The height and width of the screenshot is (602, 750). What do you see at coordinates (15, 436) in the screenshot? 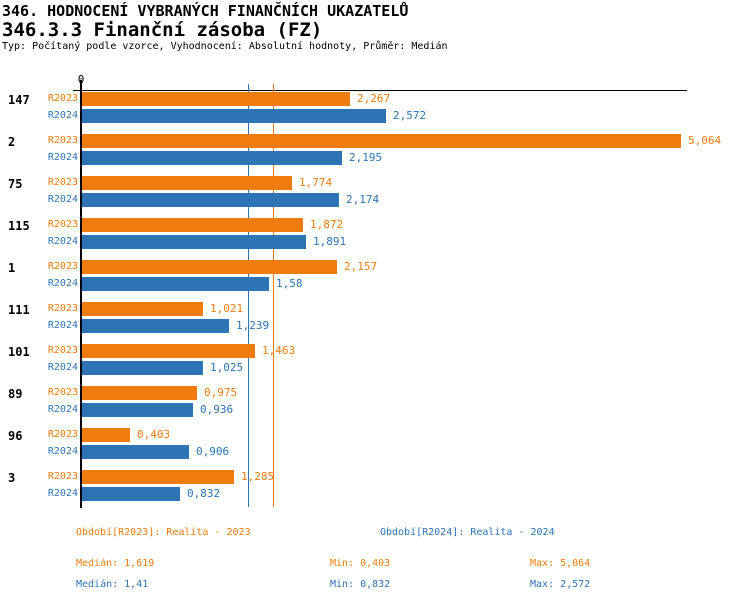
I see `category-label: 96` at bounding box center [15, 436].